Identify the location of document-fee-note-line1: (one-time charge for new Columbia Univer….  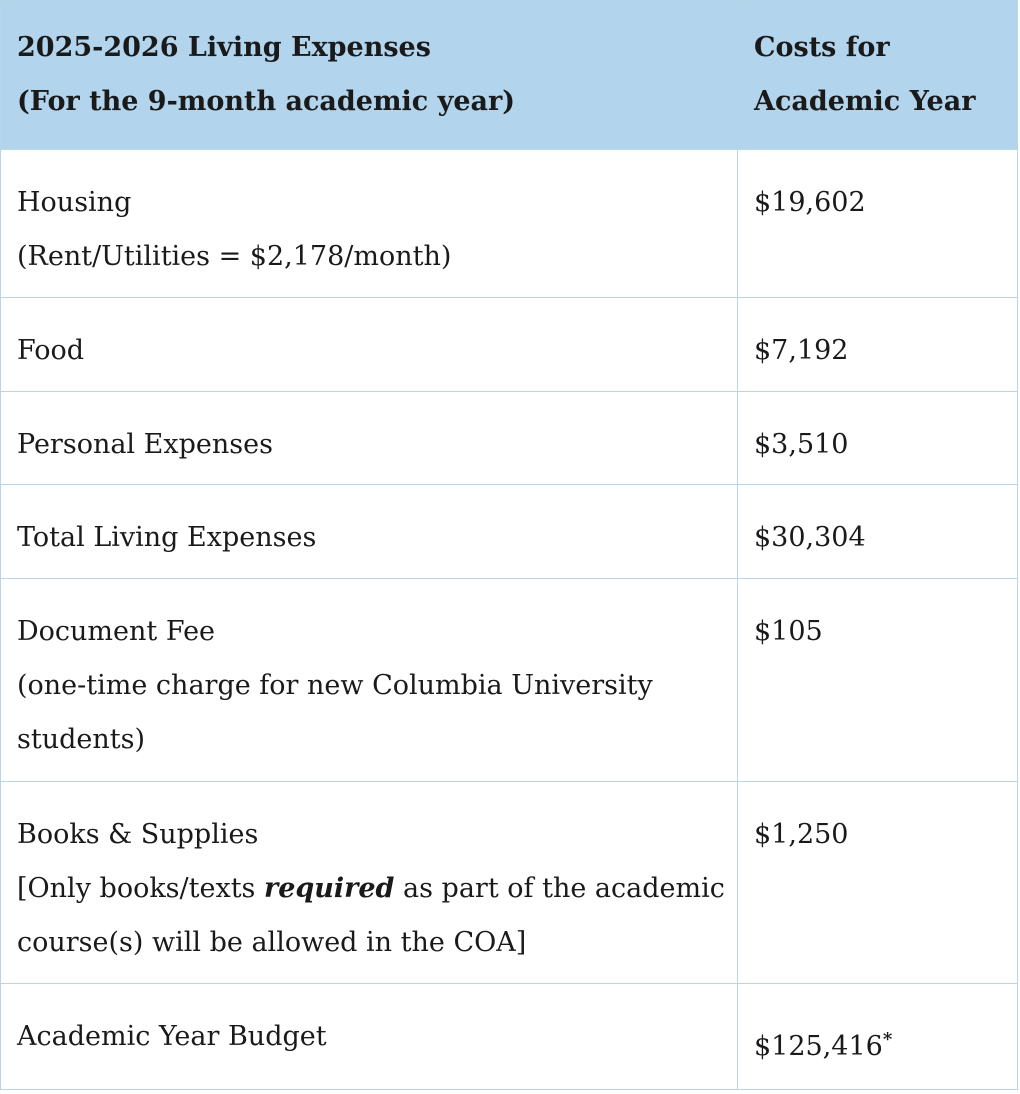
(335, 685).